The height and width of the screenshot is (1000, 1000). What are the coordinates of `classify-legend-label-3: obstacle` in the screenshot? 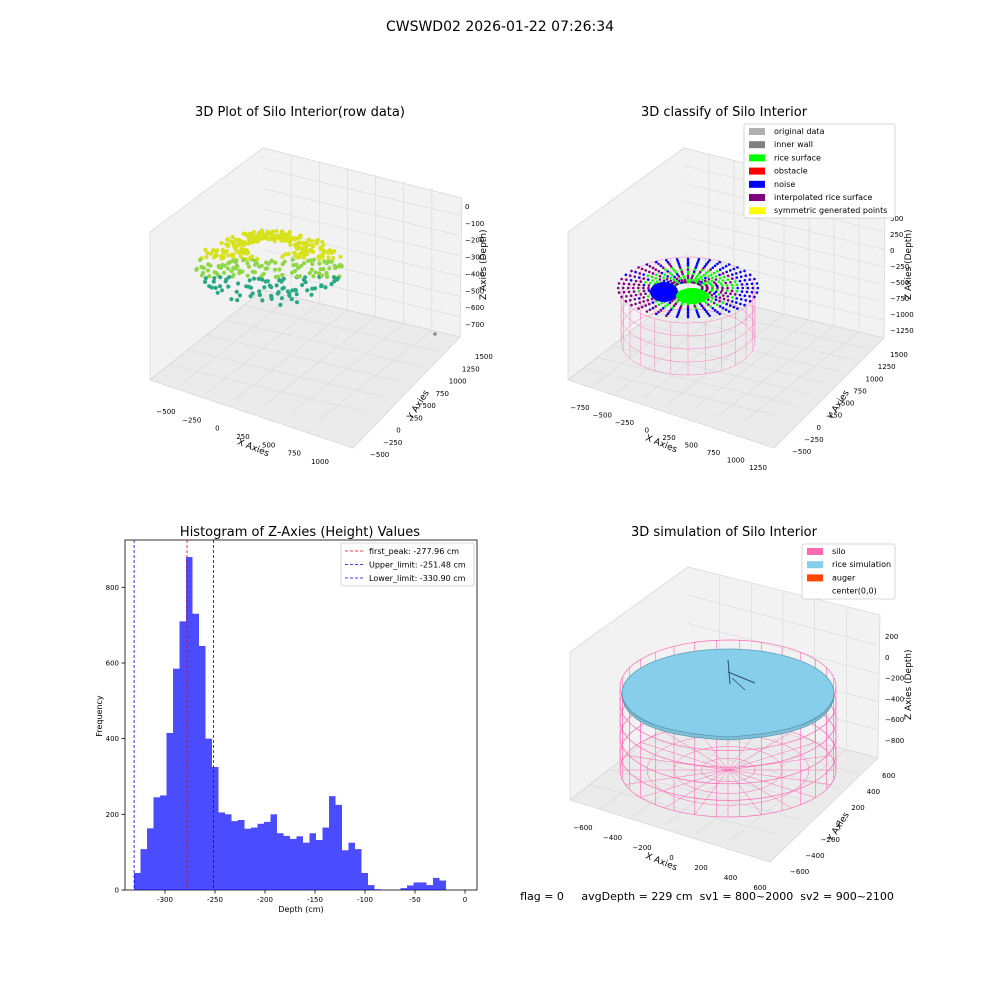 It's located at (791, 171).